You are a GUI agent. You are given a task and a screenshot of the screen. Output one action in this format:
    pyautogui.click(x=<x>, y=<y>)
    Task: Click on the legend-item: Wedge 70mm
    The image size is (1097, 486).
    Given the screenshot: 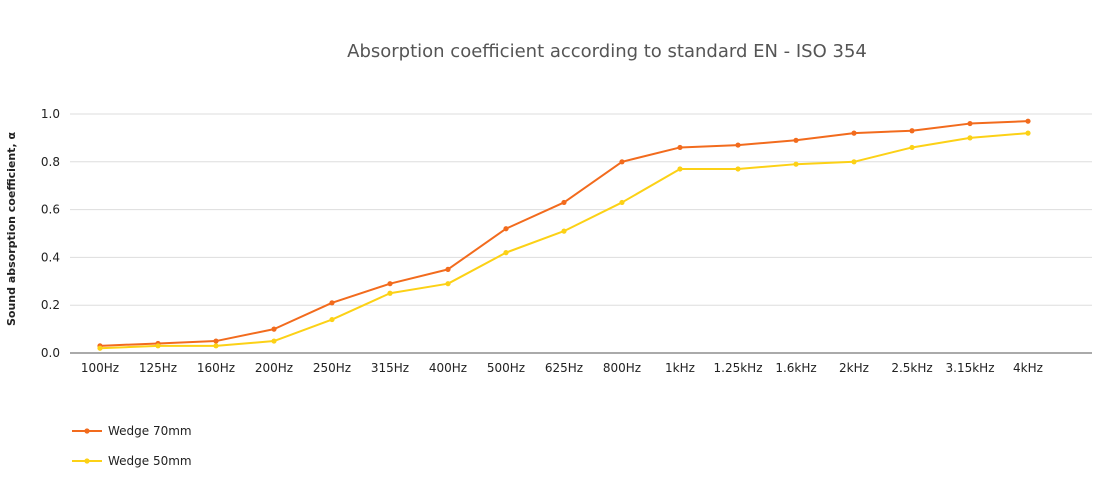 What is the action you would take?
    pyautogui.click(x=132, y=431)
    